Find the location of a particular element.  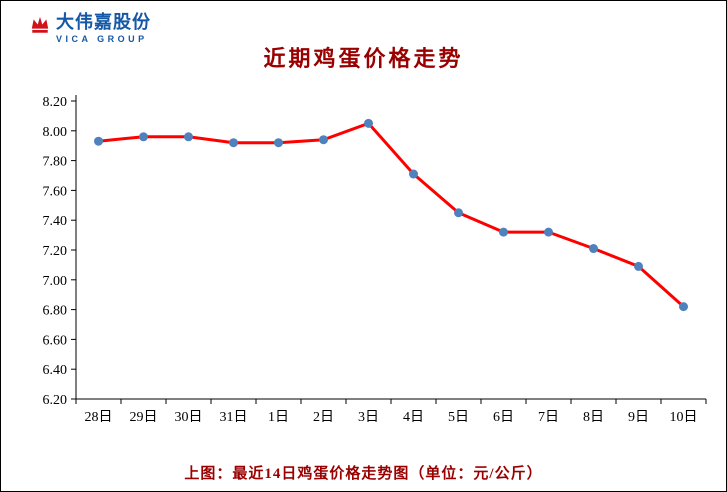

x-axis-label: 29日 is located at coordinates (144, 417).